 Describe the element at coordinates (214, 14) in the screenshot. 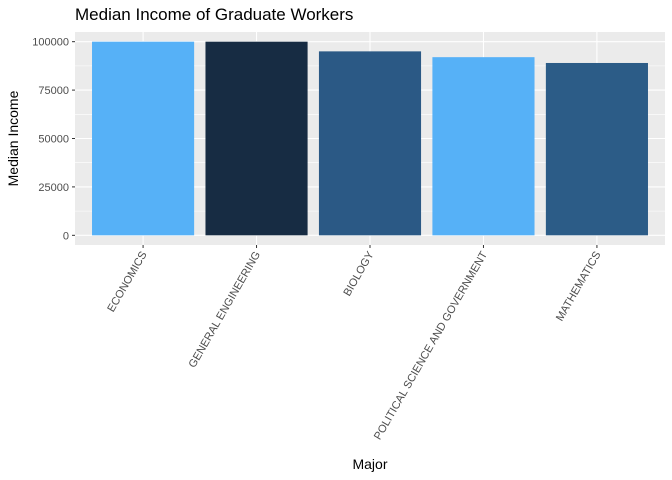

I see `chart-title: Median Income of Graduate Workers` at that location.